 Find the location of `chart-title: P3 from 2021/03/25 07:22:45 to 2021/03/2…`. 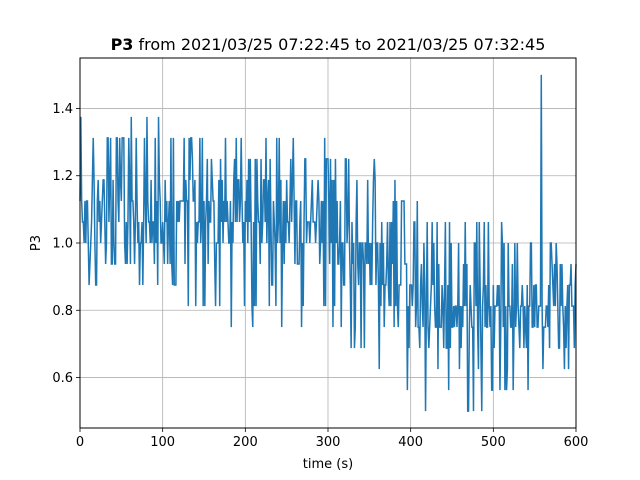

chart-title: P3 from 2021/03/25 07:22:45 to 2021/03/2… is located at coordinates (328, 44).